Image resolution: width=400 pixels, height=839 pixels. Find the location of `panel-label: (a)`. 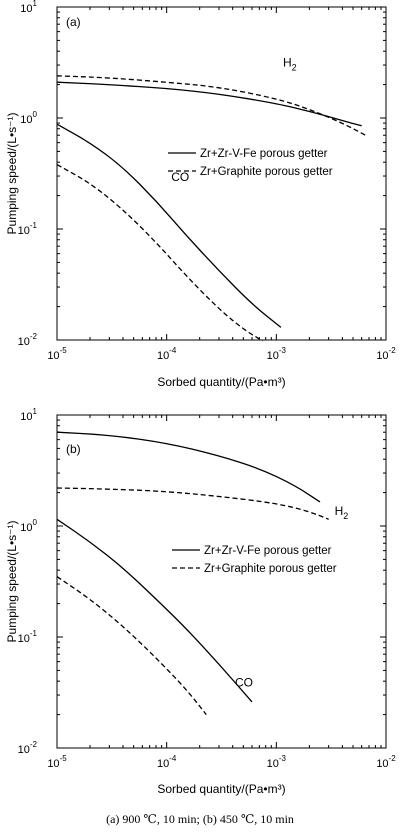

panel-label: (a) is located at coordinates (73, 22).